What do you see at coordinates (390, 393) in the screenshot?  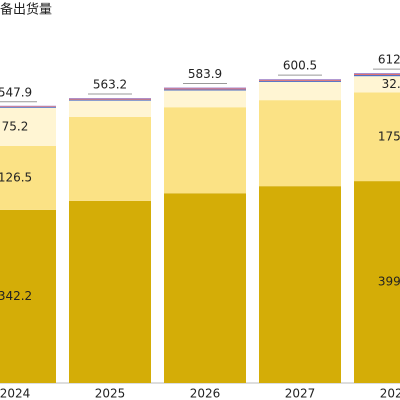 I see `x-tick-label: 2028` at bounding box center [390, 393].